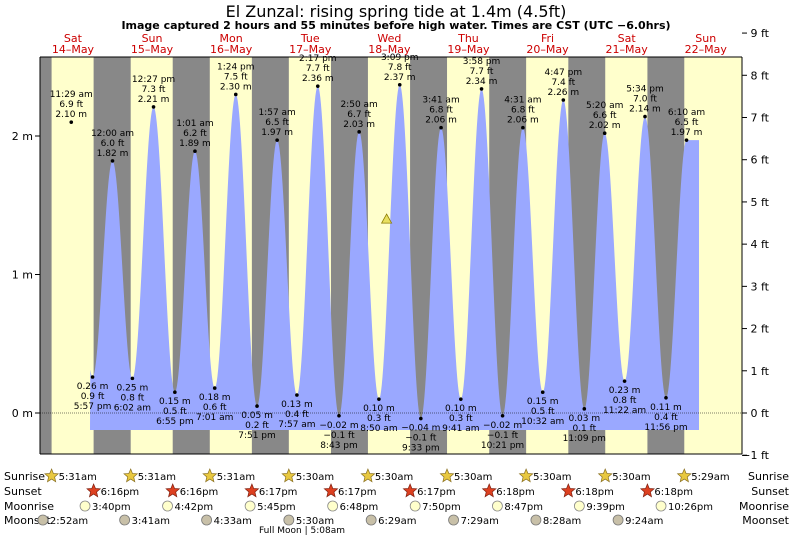 This screenshot has height=537, width=793. What do you see at coordinates (473, 477) in the screenshot?
I see `sunrise-time: 5:30am` at bounding box center [473, 477].